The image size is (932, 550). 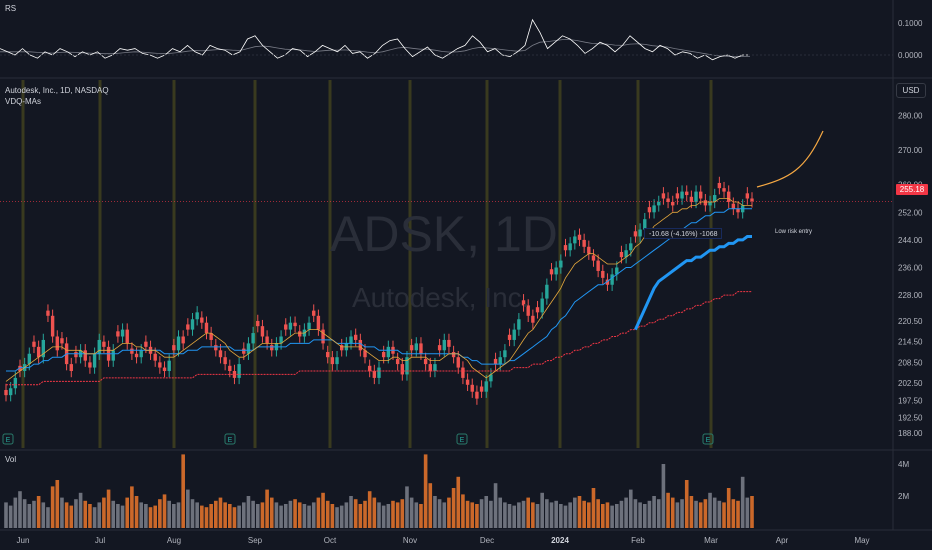 I want to click on currency-button: USD, so click(x=911, y=90).